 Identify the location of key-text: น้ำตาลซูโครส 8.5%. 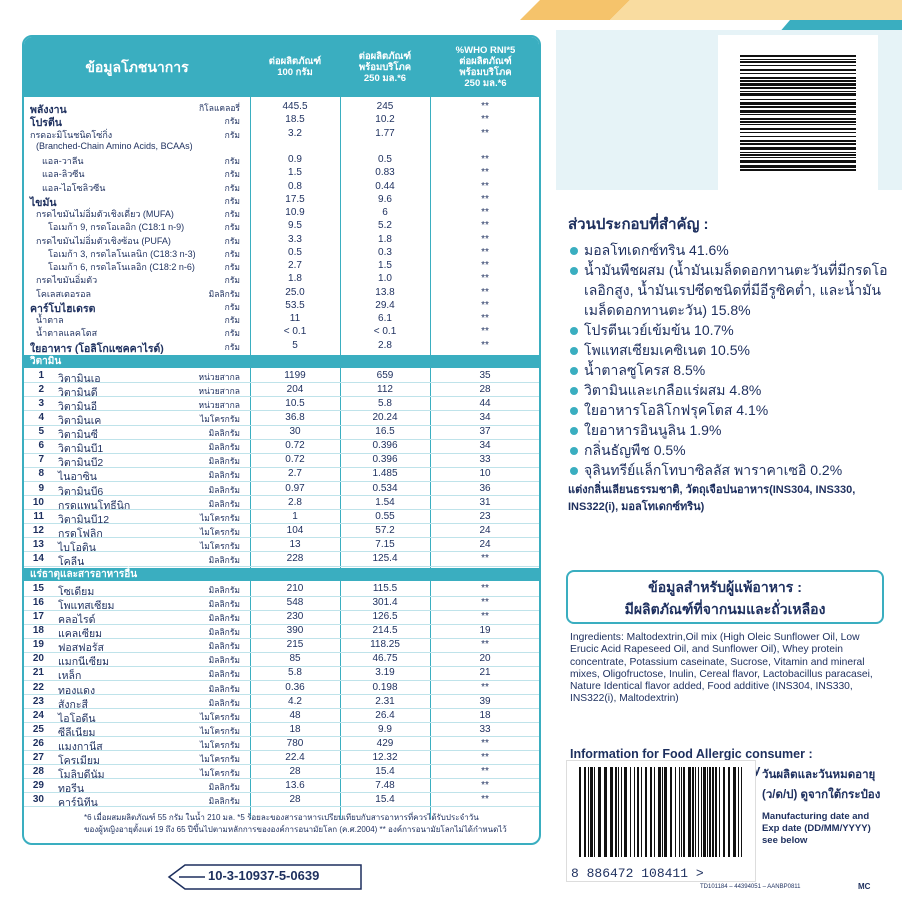
(645, 370).